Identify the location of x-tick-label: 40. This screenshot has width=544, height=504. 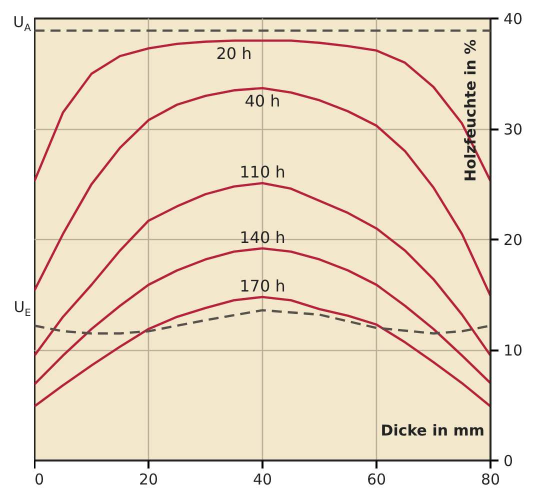
(262, 479).